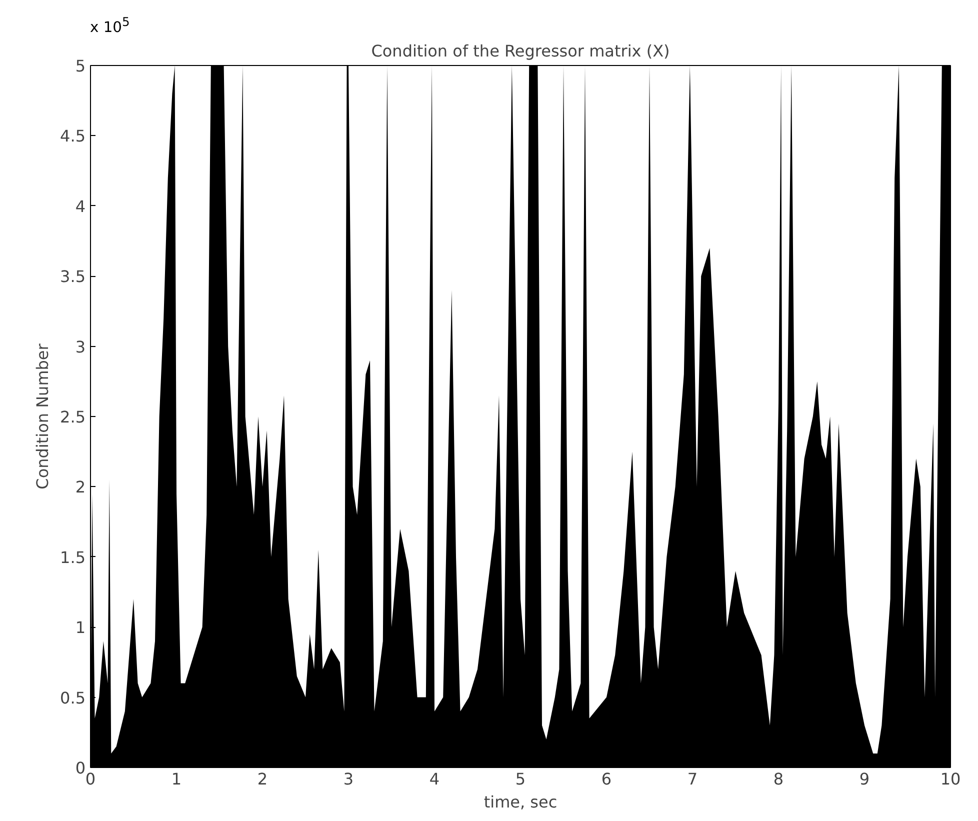  I want to click on chart-title: Condition of the Regressor matrix (X), so click(520, 51).